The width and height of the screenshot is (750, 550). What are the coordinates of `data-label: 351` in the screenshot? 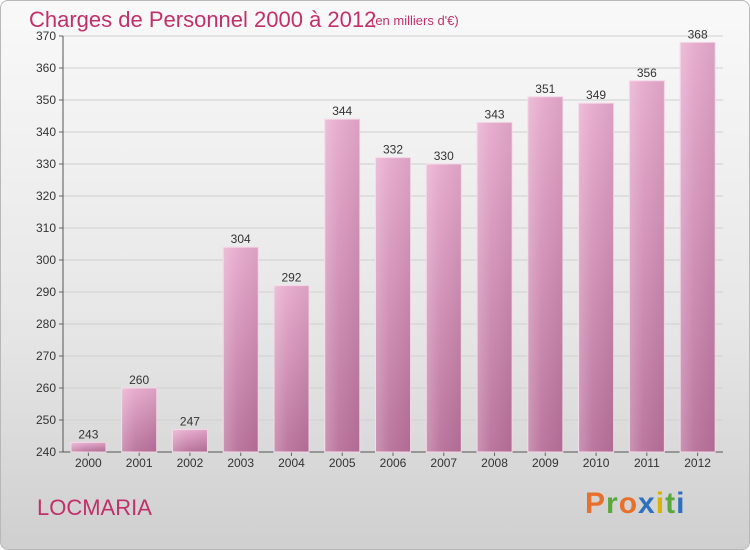 It's located at (545, 89).